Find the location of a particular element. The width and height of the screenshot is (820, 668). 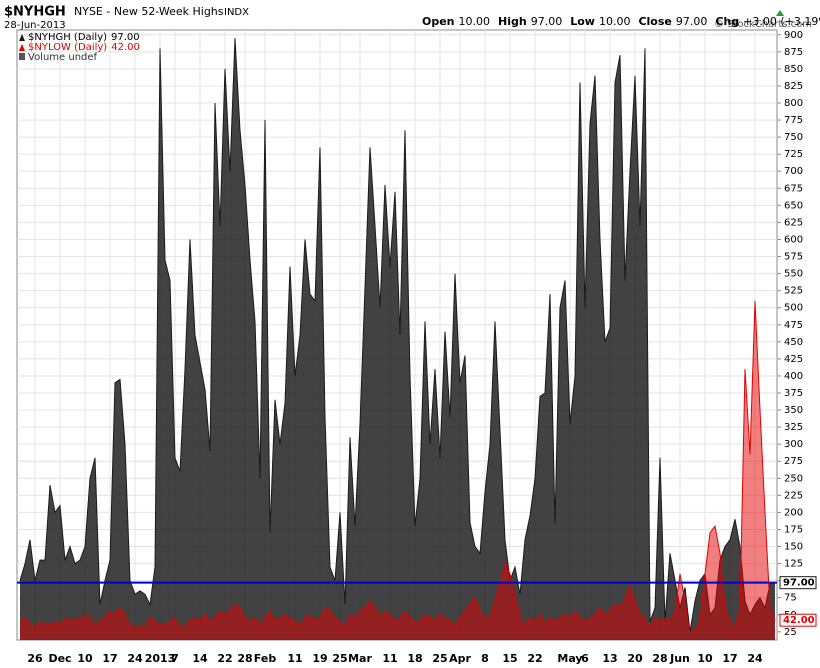

quote-label: Low is located at coordinates (582, 21).